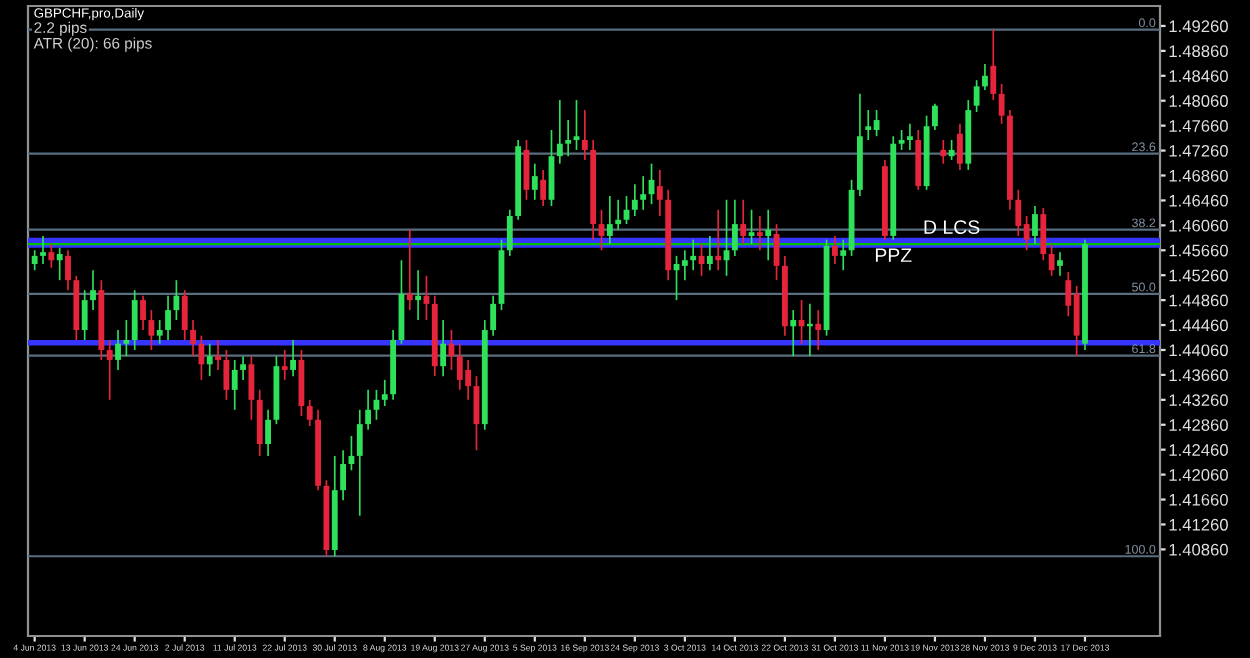 This screenshot has height=658, width=1250. Describe the element at coordinates (1198, 350) in the screenshot. I see `y-tick-label: 1.44060` at that location.